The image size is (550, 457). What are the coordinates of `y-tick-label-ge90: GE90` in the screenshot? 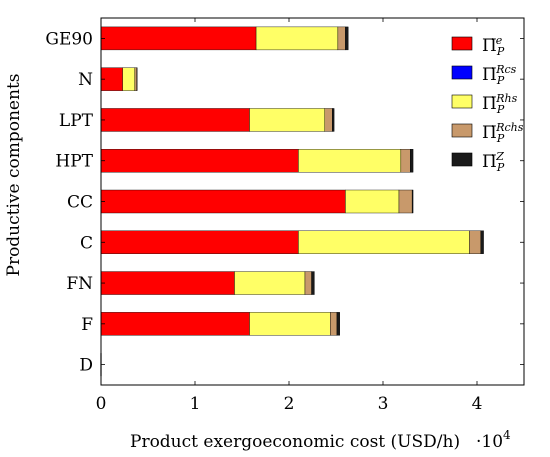 It's located at (69, 39).